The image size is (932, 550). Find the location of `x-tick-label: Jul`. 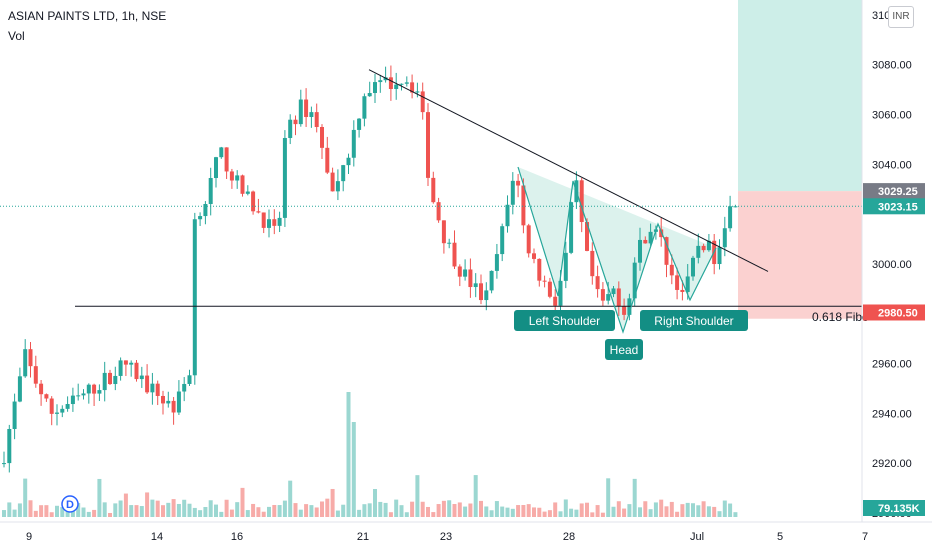

x-tick-label: Jul is located at coordinates (697, 537).